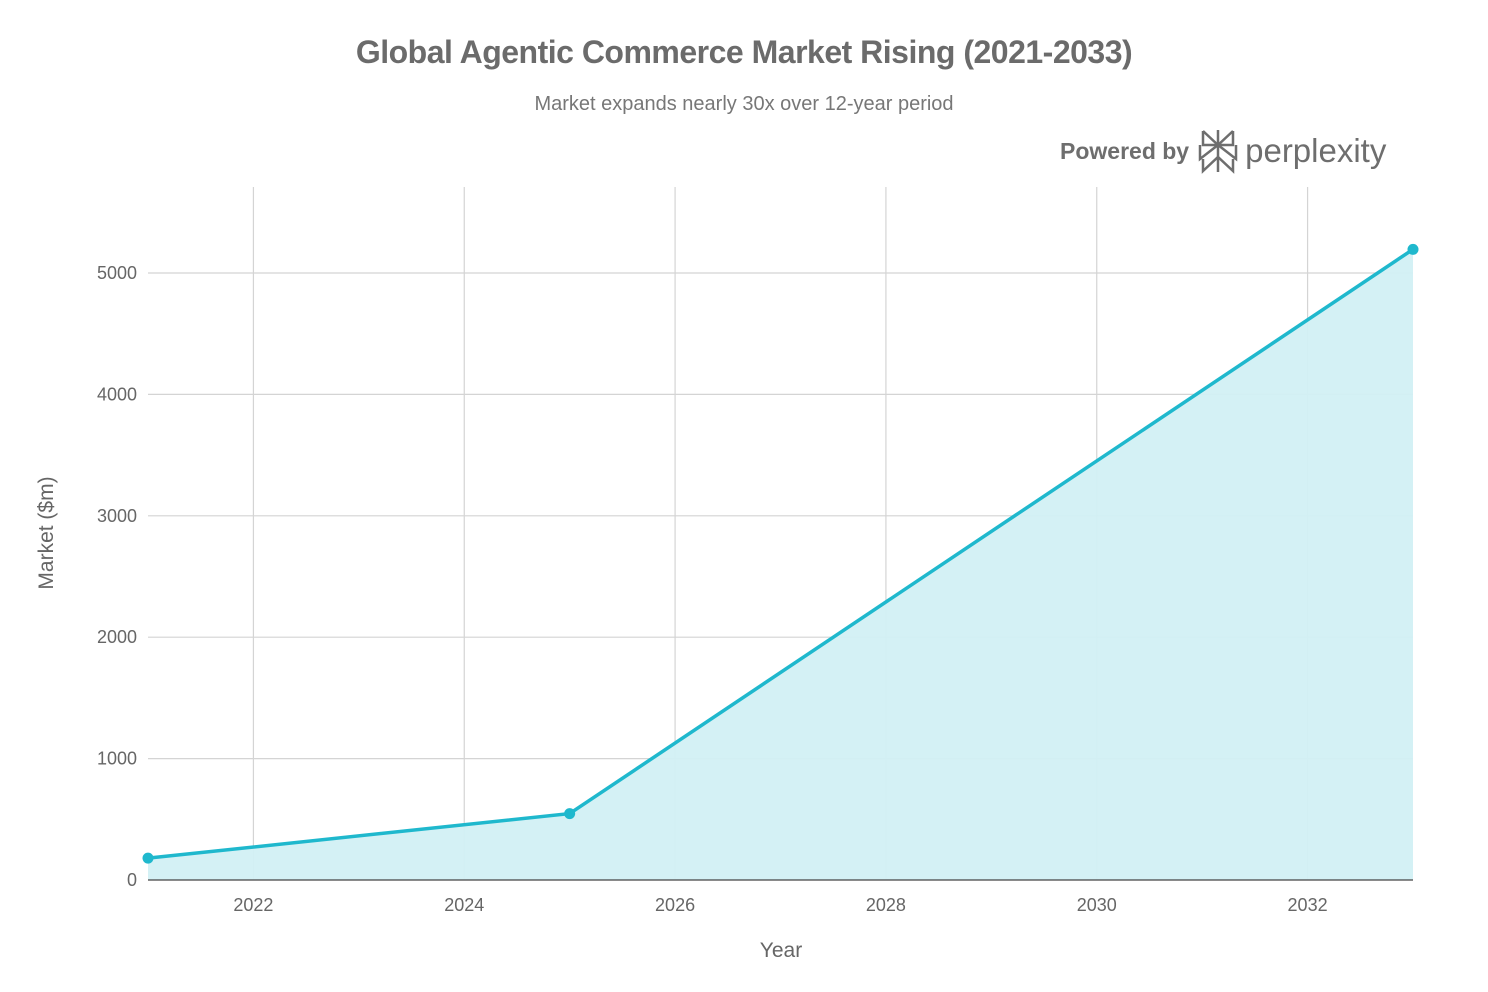 The height and width of the screenshot is (992, 1488). I want to click on perplexity-logo-icon, so click(1218, 152).